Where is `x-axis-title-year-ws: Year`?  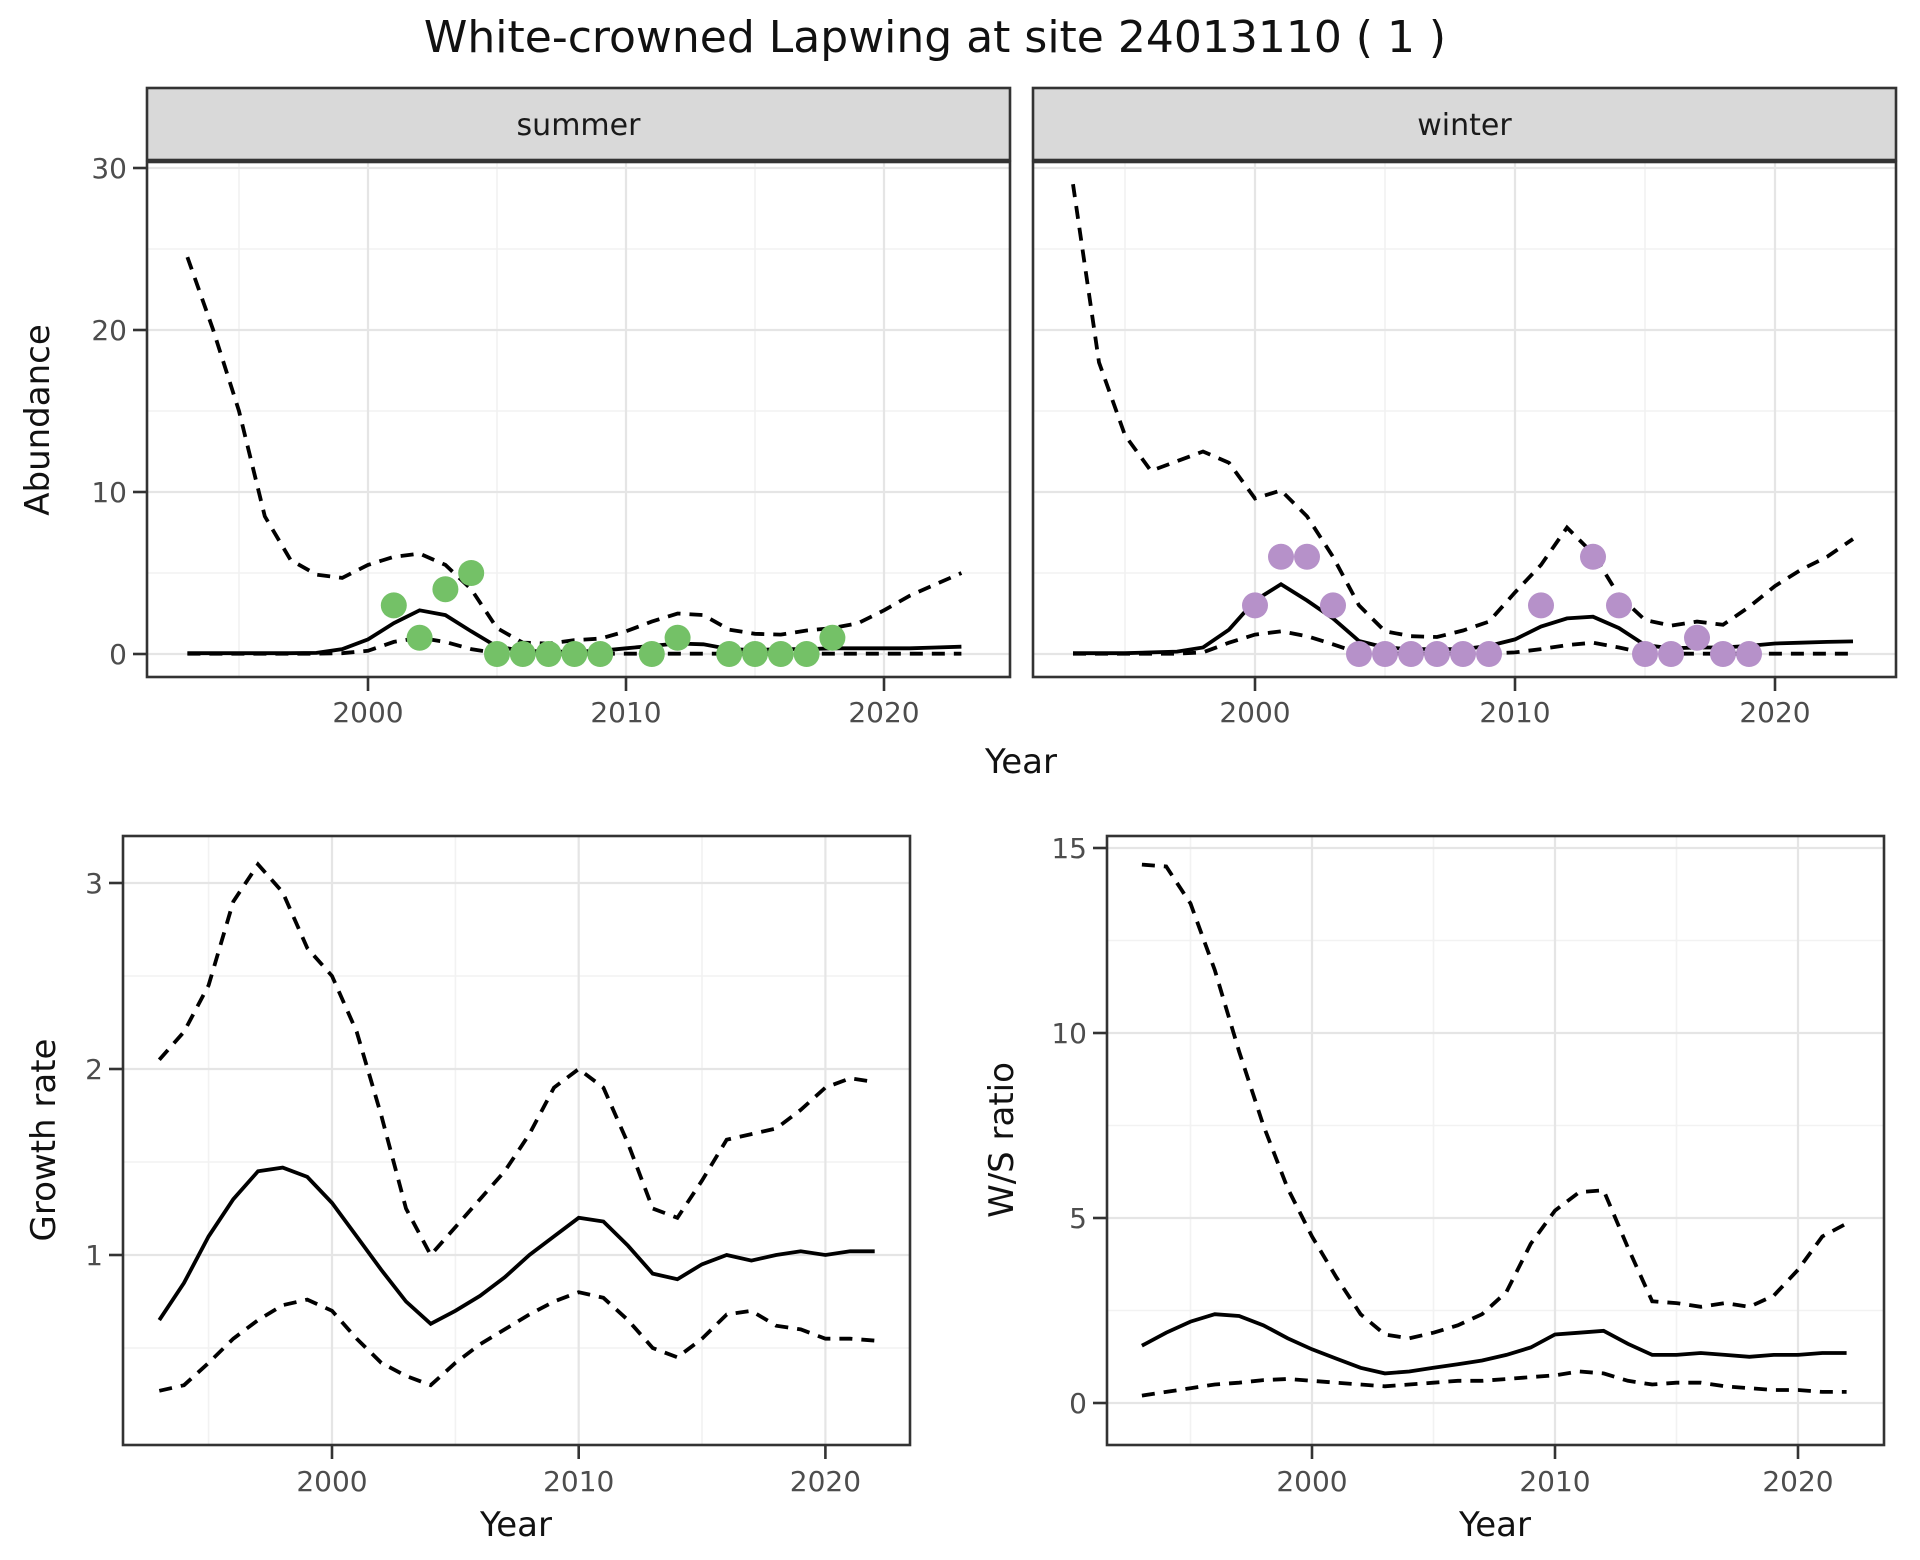
x-axis-title-year-ws: Year is located at coordinates (1495, 1525).